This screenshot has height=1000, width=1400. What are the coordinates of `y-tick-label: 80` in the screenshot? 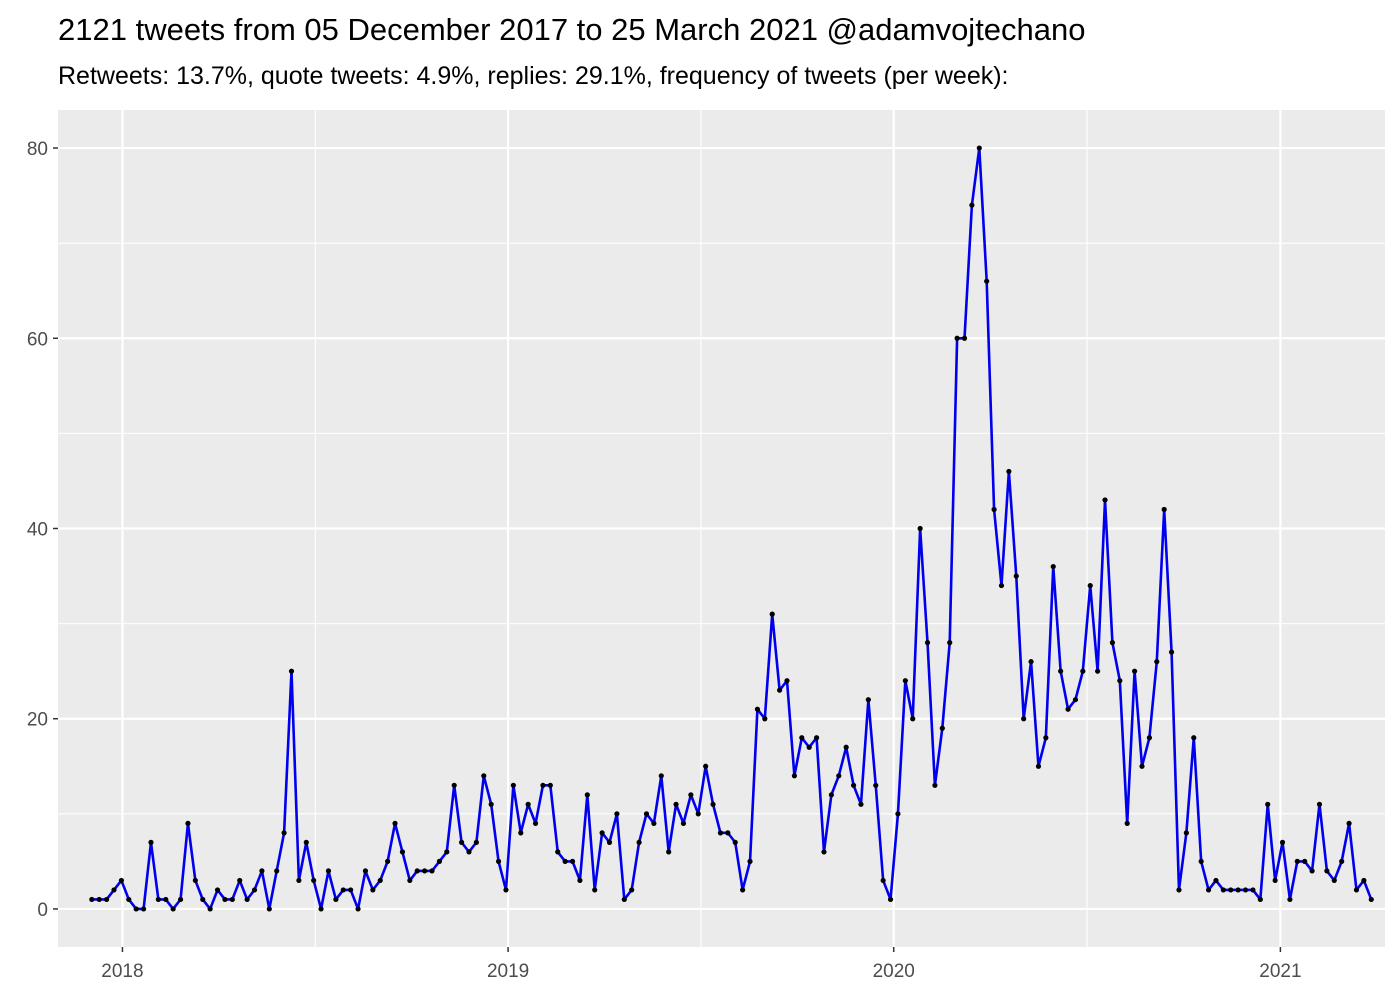 It's located at (37, 149).